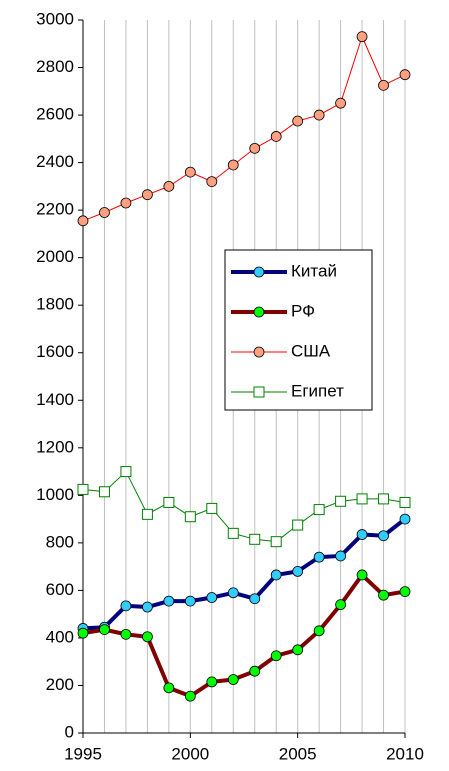 This screenshot has height=771, width=449. What do you see at coordinates (303, 310) in the screenshot?
I see `legend-label: РФ` at bounding box center [303, 310].